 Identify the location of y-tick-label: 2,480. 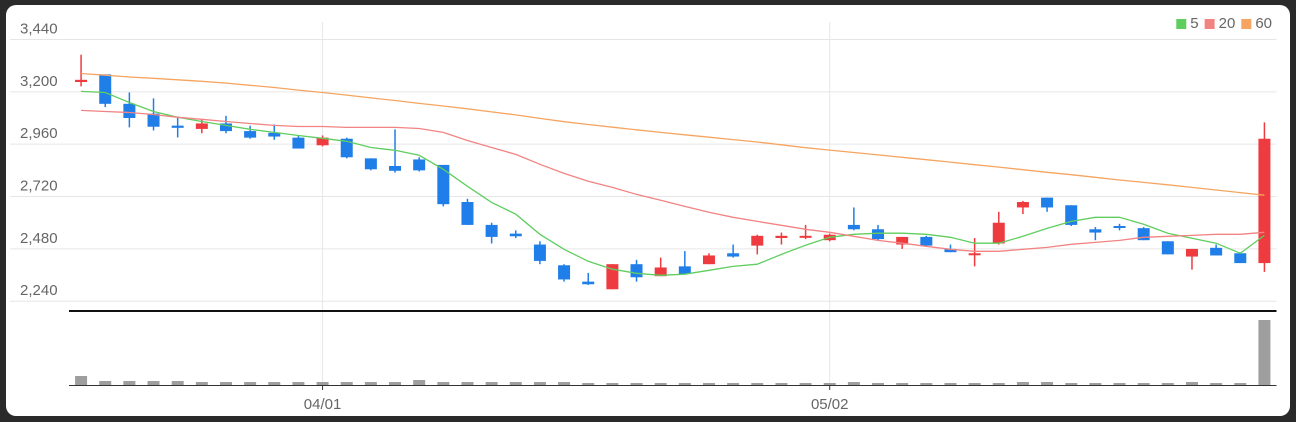
(39, 238).